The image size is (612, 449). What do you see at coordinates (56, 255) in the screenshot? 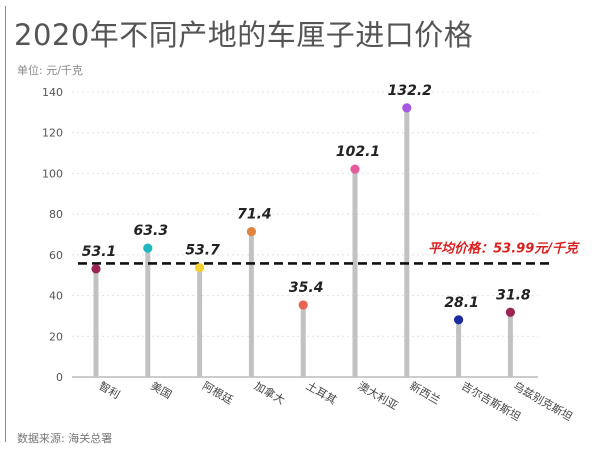
I see `y-tick-label: 60` at bounding box center [56, 255].